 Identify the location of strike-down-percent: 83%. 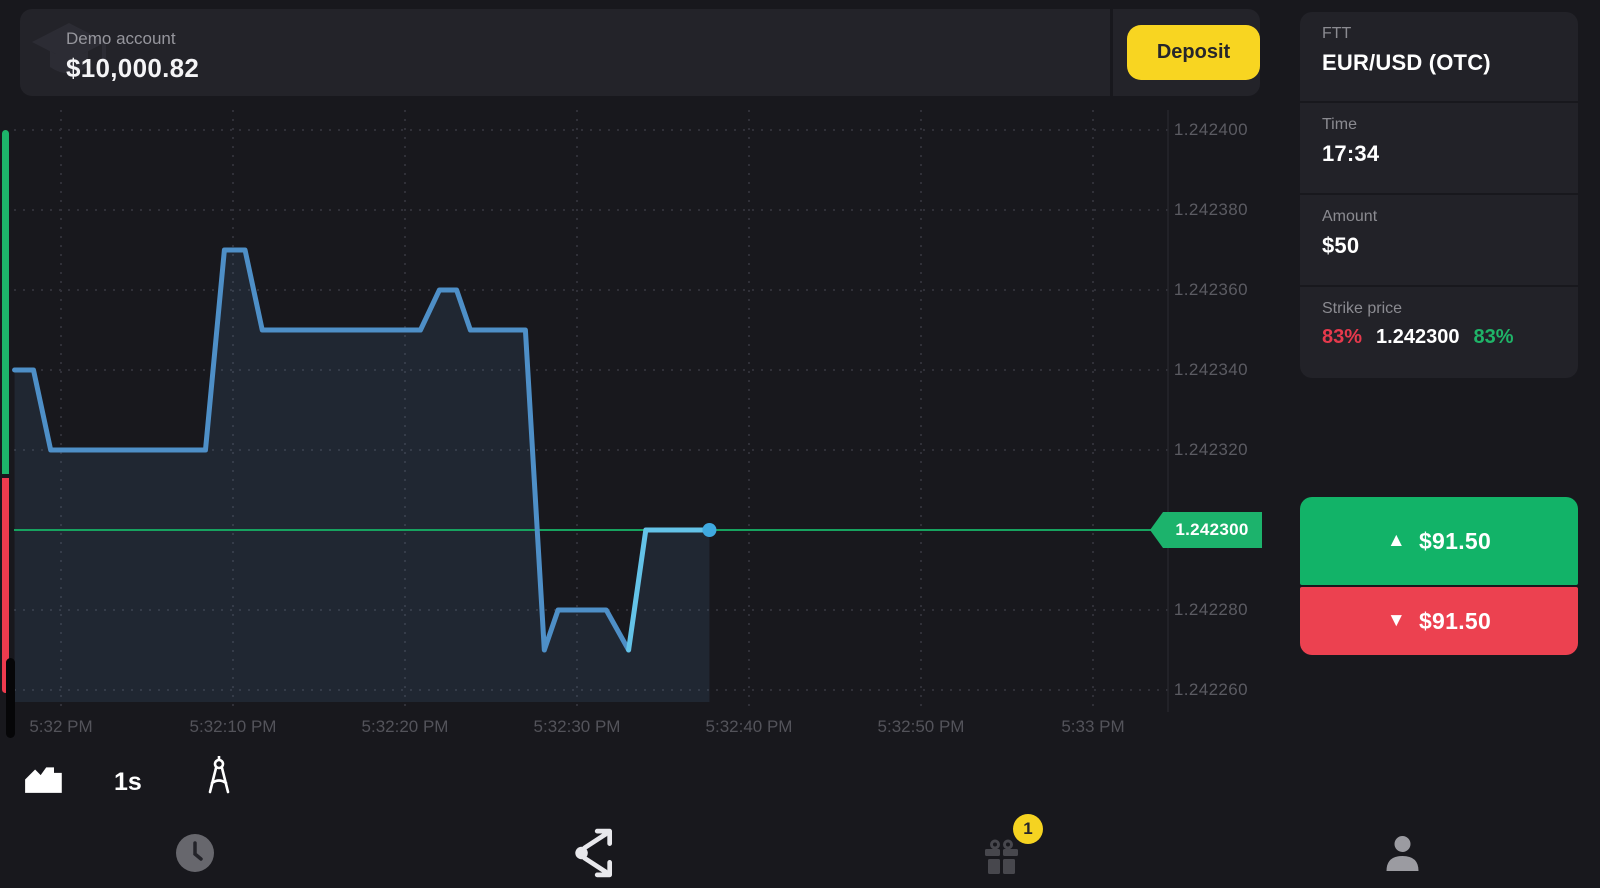
(1342, 337).